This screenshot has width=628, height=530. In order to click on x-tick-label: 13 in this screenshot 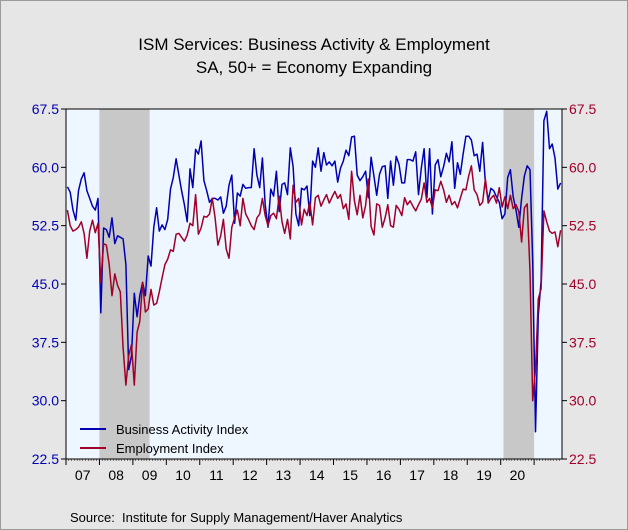, I will do `click(284, 475)`.